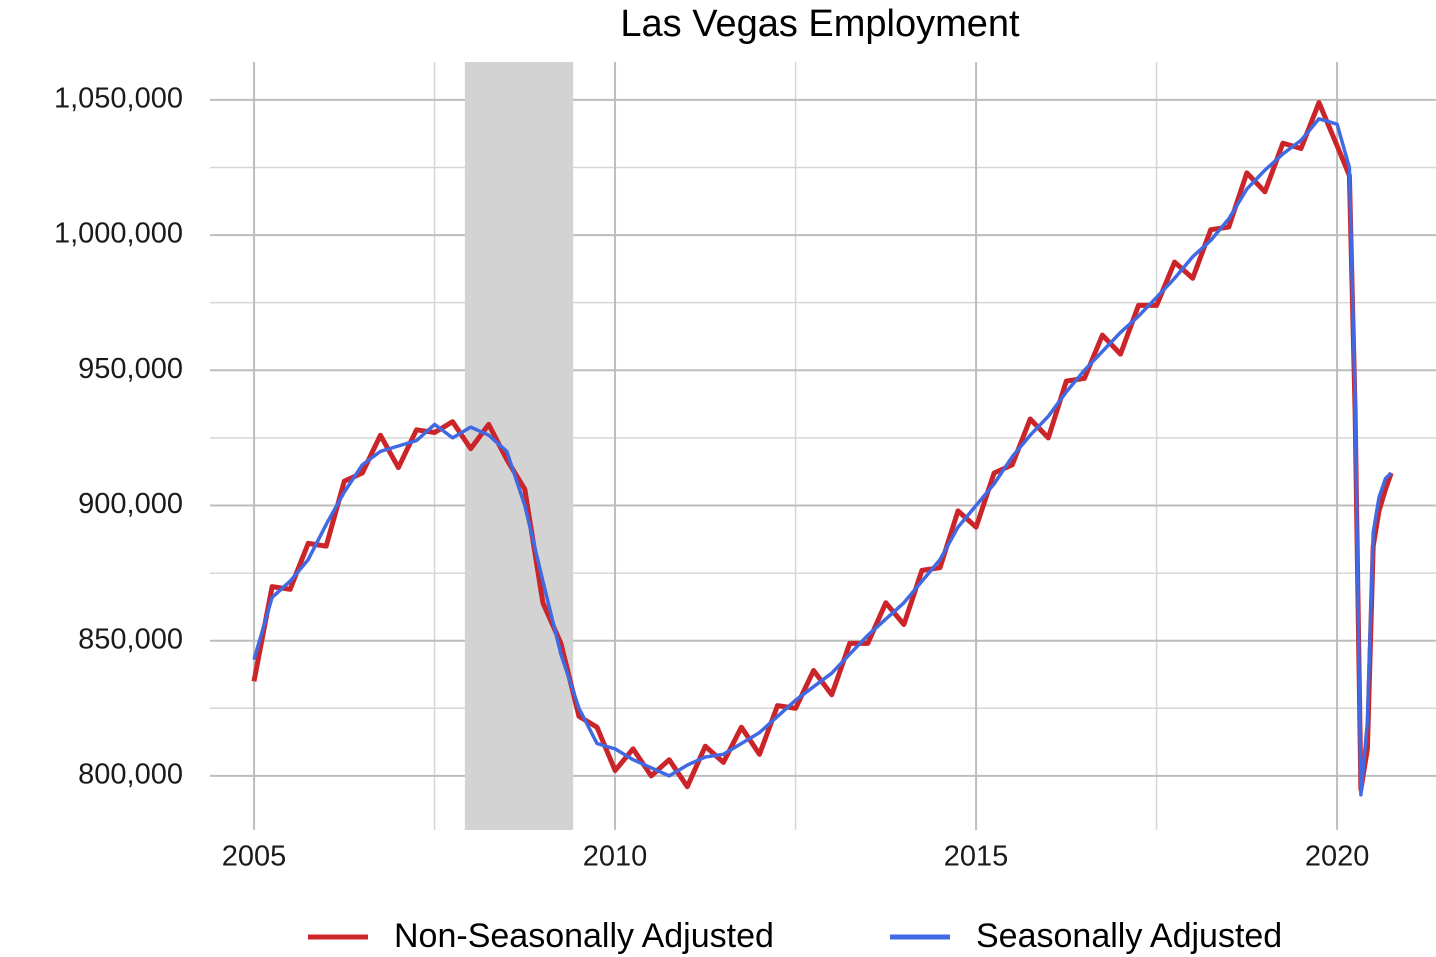 This screenshot has height=957, width=1436. What do you see at coordinates (584, 936) in the screenshot?
I see `legend-label: Non-Seasonally Adjusted` at bounding box center [584, 936].